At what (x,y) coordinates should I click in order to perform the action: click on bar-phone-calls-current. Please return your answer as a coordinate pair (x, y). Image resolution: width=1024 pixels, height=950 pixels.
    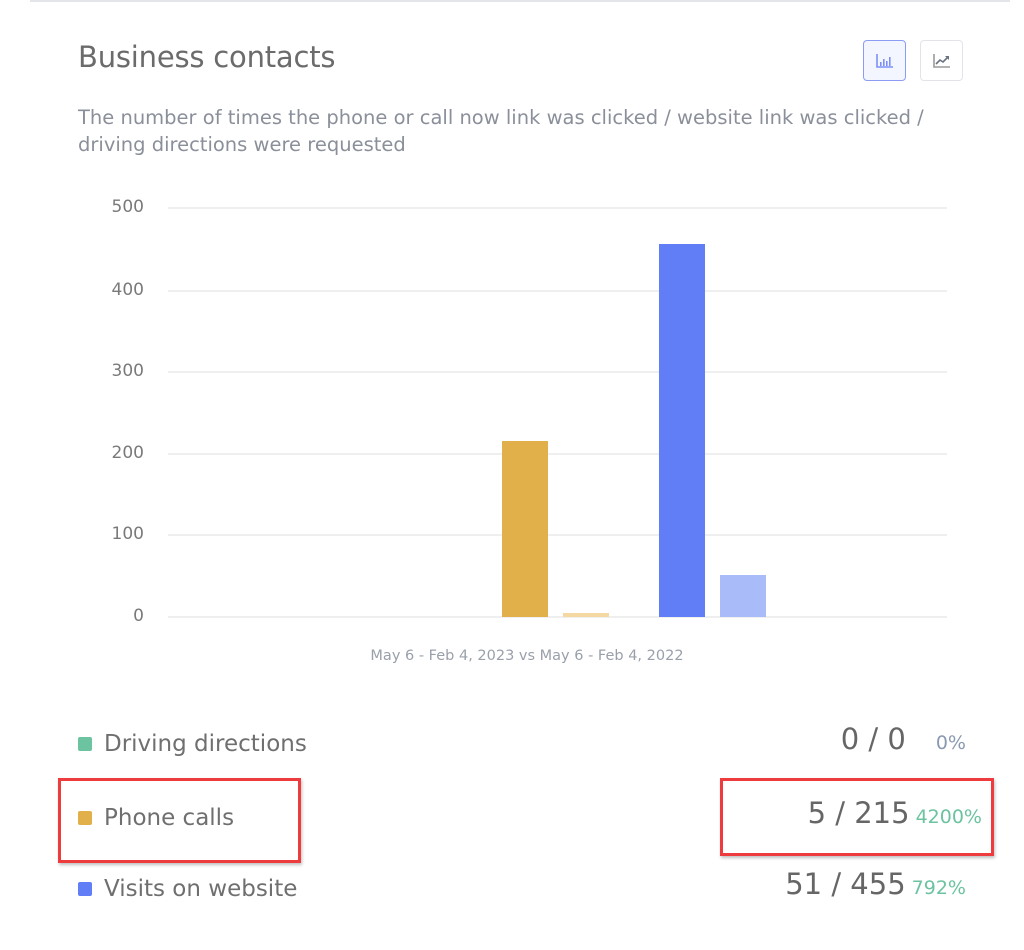
    Looking at the image, I should click on (525, 528).